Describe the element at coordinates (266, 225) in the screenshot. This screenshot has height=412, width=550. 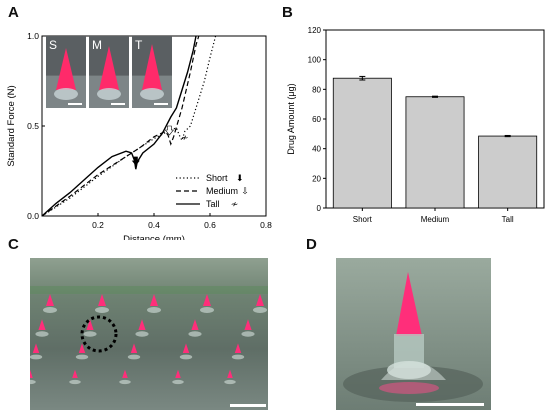
I see `x-tick-label: 0.8` at that location.